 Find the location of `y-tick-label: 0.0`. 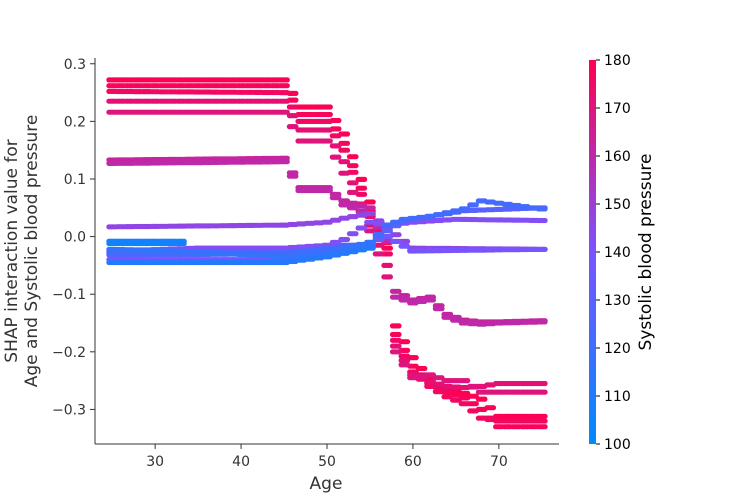

y-tick-label: 0.0 is located at coordinates (75, 238).